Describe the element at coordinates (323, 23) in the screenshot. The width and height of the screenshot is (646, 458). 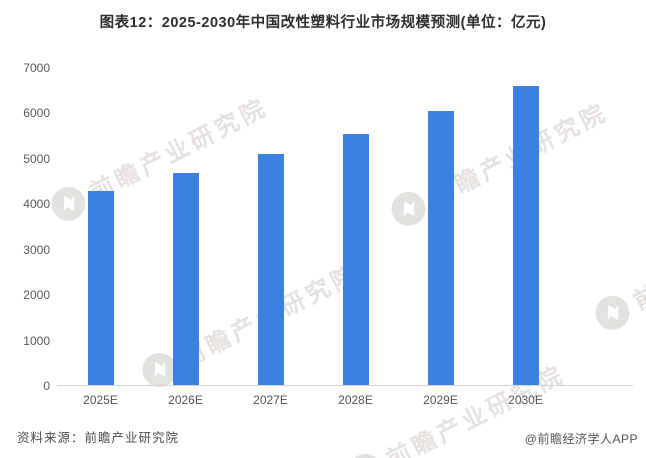
I see `chart-title: 图表12：2025-2030年中国改性塑料行业市场规模预测(单位：亿元)` at that location.